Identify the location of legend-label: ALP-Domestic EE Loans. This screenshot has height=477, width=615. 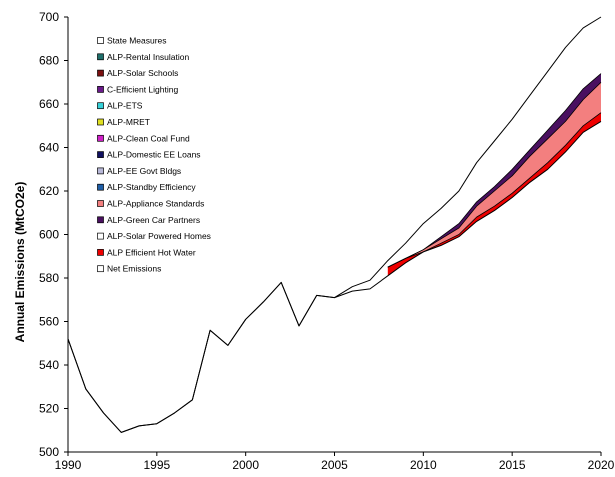
(154, 155).